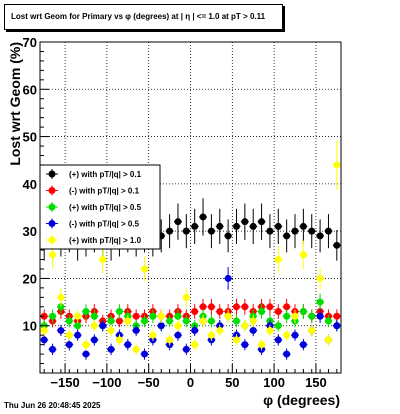  I want to click on x-tick-label-2: −50, so click(149, 382).